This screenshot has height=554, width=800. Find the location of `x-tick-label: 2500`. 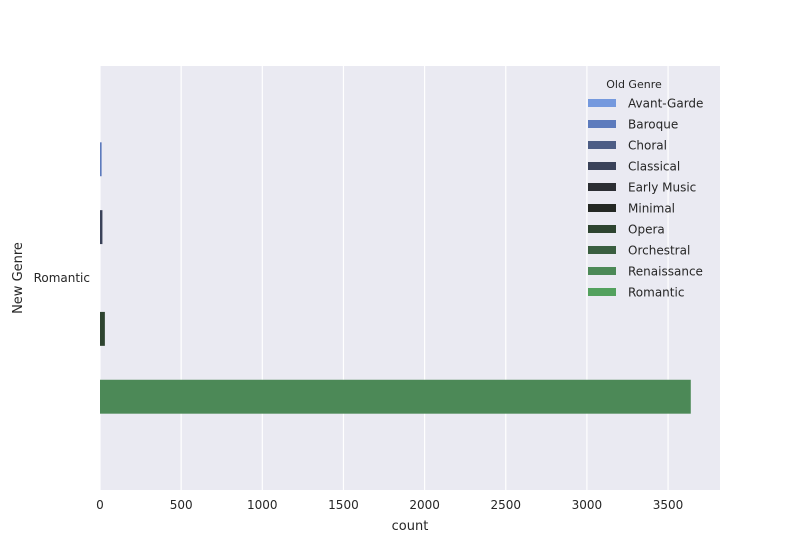

x-tick-label: 2500 is located at coordinates (505, 505).